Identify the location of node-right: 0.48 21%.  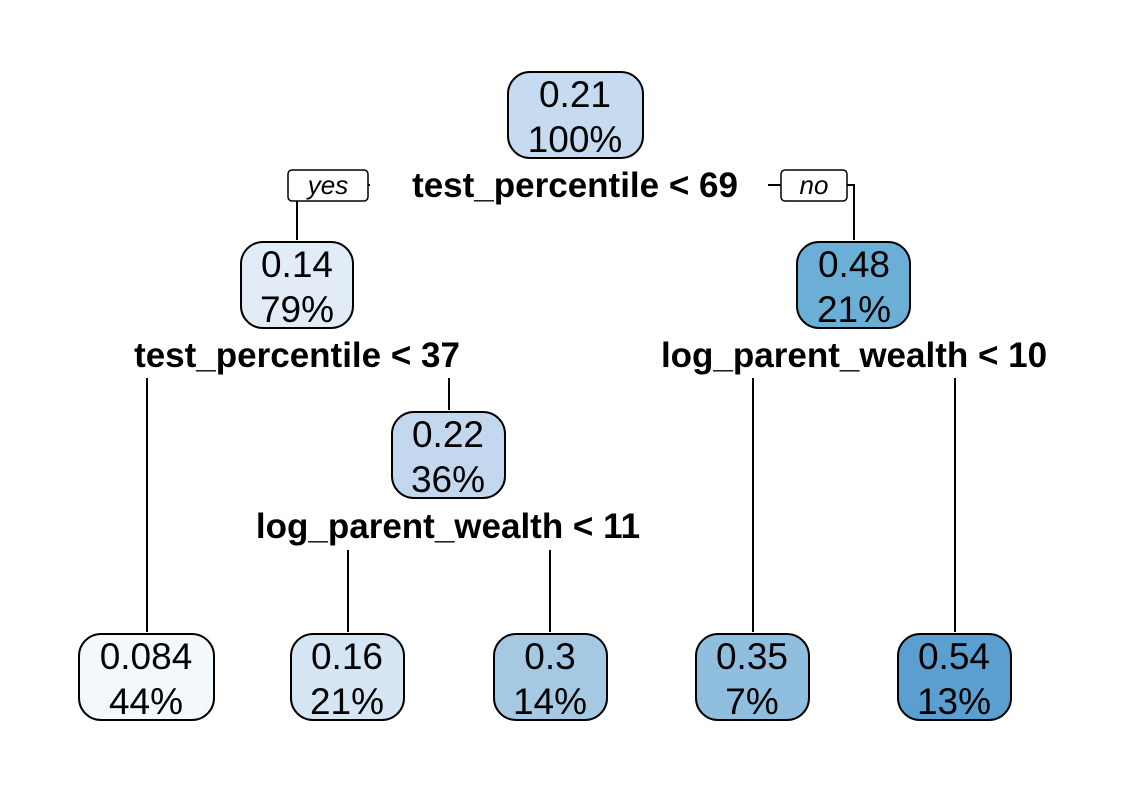
(853, 285).